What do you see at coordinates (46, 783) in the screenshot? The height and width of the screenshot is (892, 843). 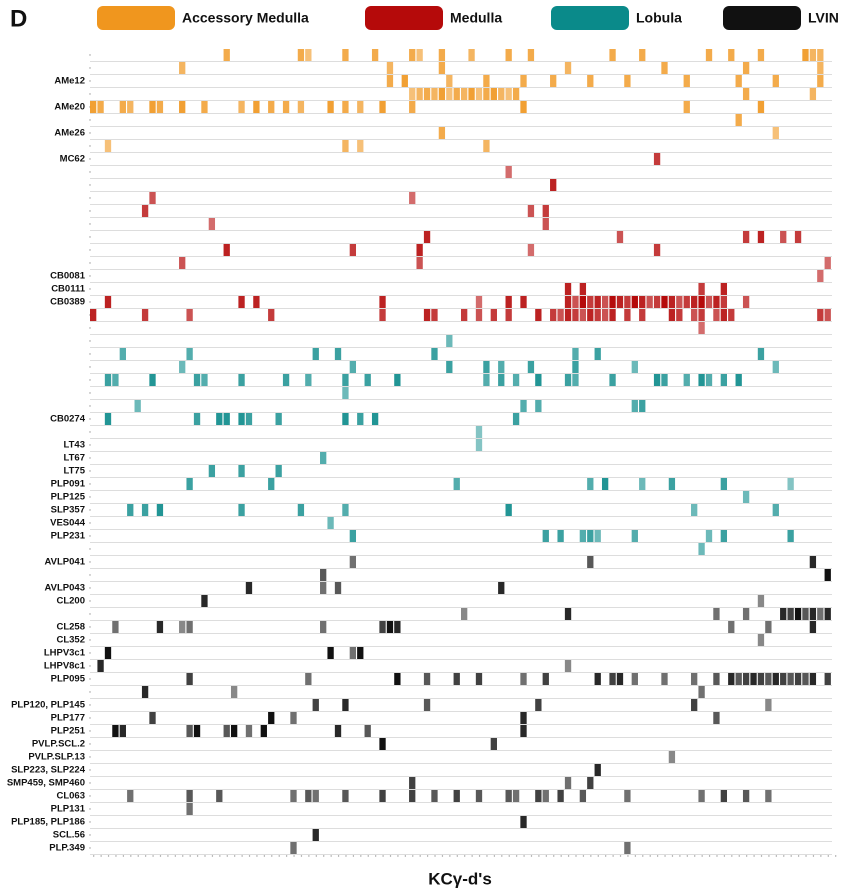 I see `row-label: SMP459, SMP460` at bounding box center [46, 783].